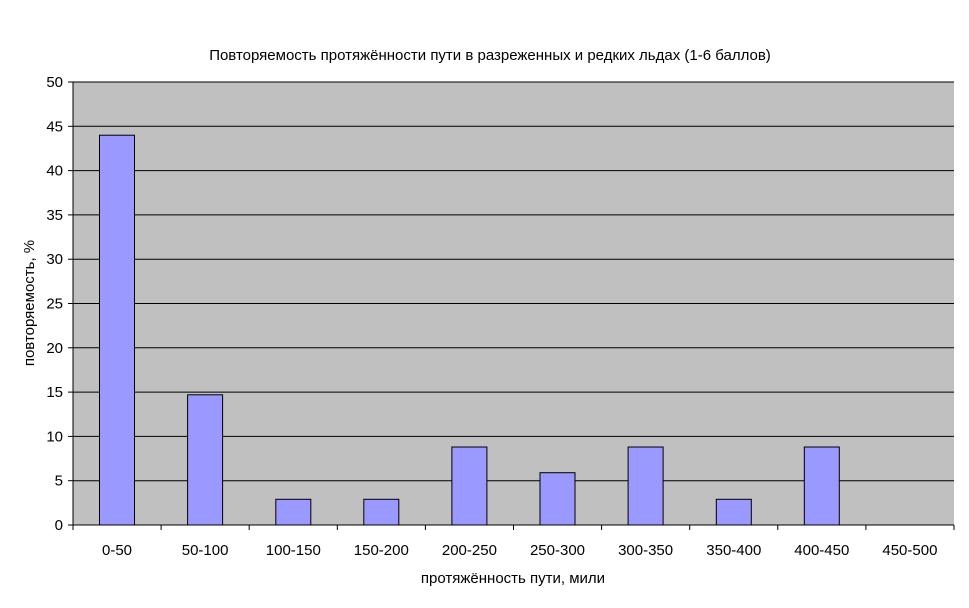  What do you see at coordinates (909, 550) in the screenshot?
I see `x-tick-label: 450-500` at bounding box center [909, 550].